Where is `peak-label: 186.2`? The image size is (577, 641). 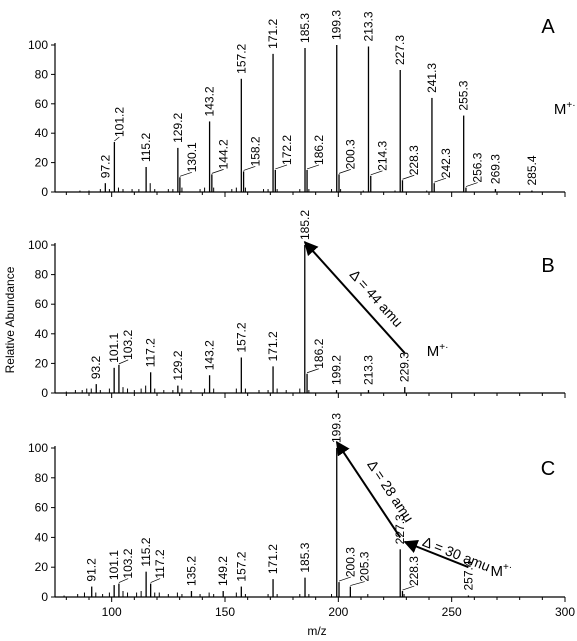
peak-label: 186.2 is located at coordinates (319, 150).